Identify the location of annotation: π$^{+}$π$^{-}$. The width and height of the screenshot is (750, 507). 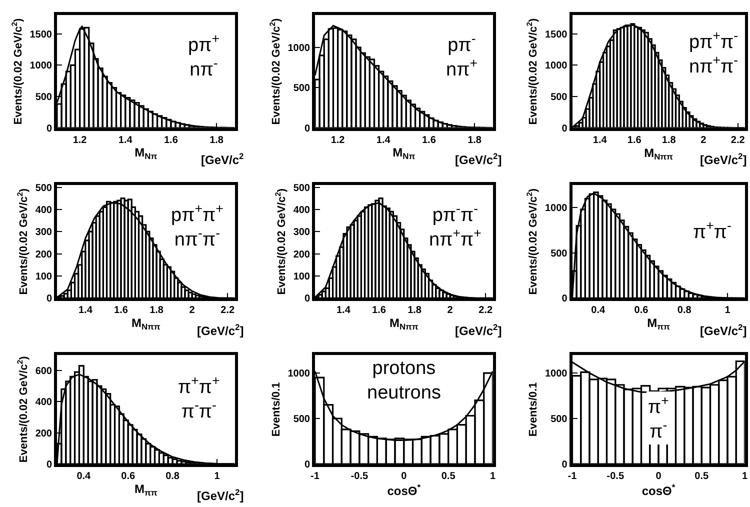
(712, 230).